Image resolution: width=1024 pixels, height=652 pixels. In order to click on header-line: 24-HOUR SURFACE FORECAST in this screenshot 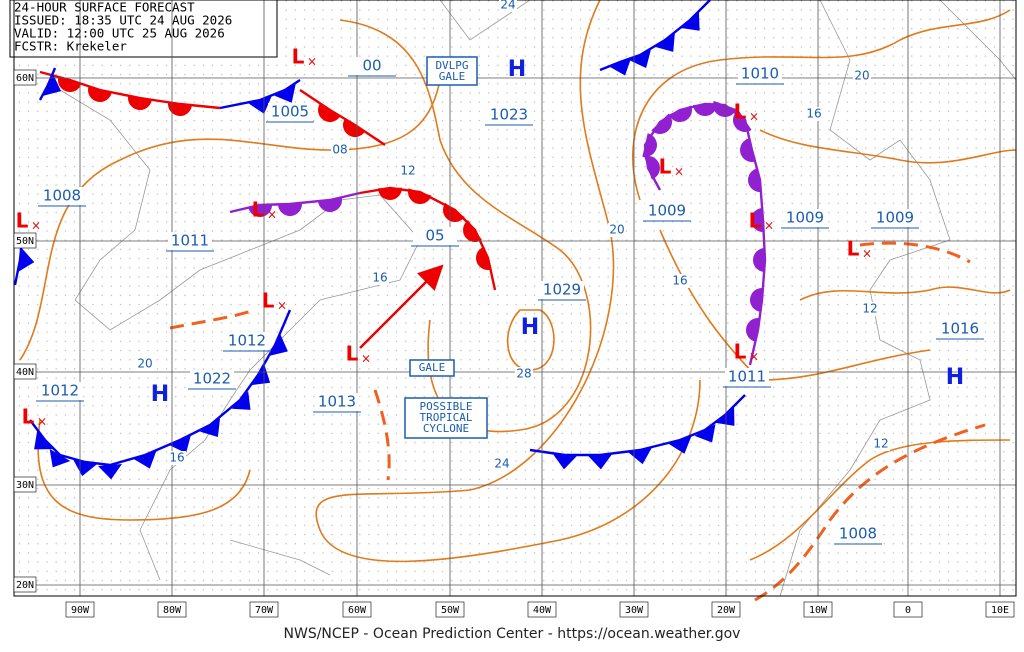, I will do `click(104, 7)`.